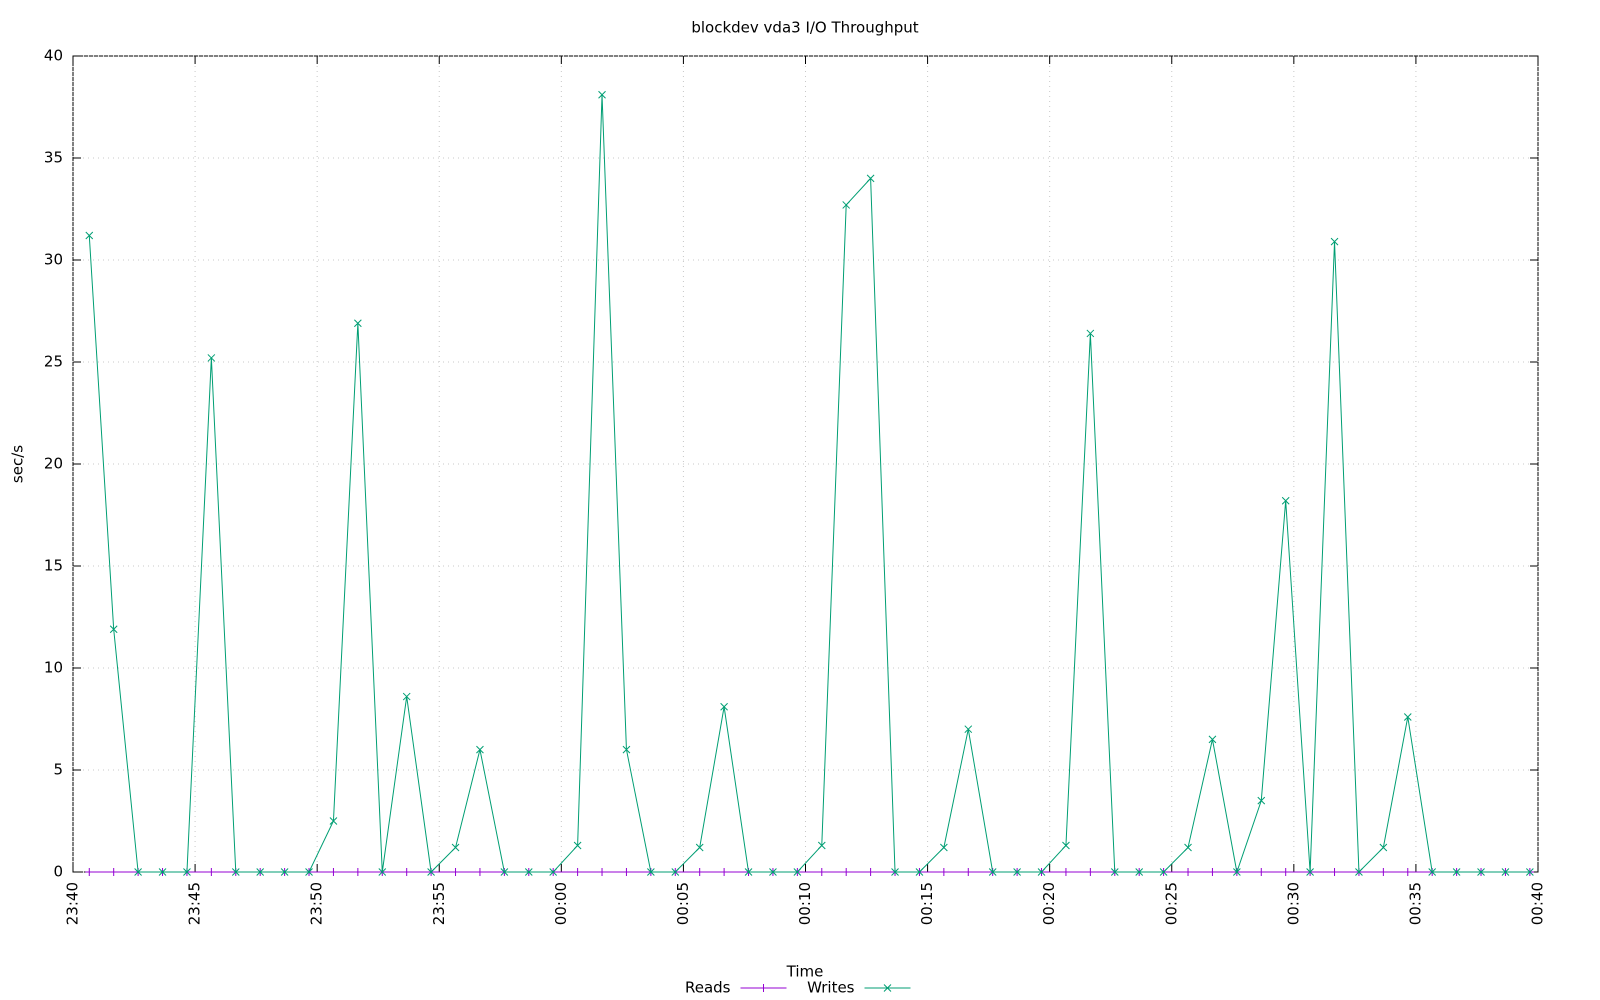 The image size is (1600, 1000). I want to click on legend-label: Reads, so click(708, 988).